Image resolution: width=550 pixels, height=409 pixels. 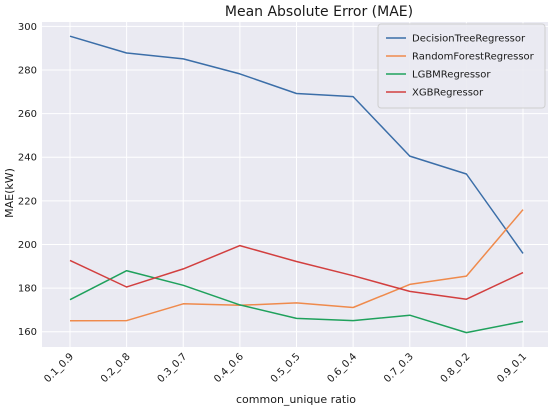 What do you see at coordinates (448, 93) in the screenshot?
I see `legend-label: XGBRegressor` at bounding box center [448, 93].